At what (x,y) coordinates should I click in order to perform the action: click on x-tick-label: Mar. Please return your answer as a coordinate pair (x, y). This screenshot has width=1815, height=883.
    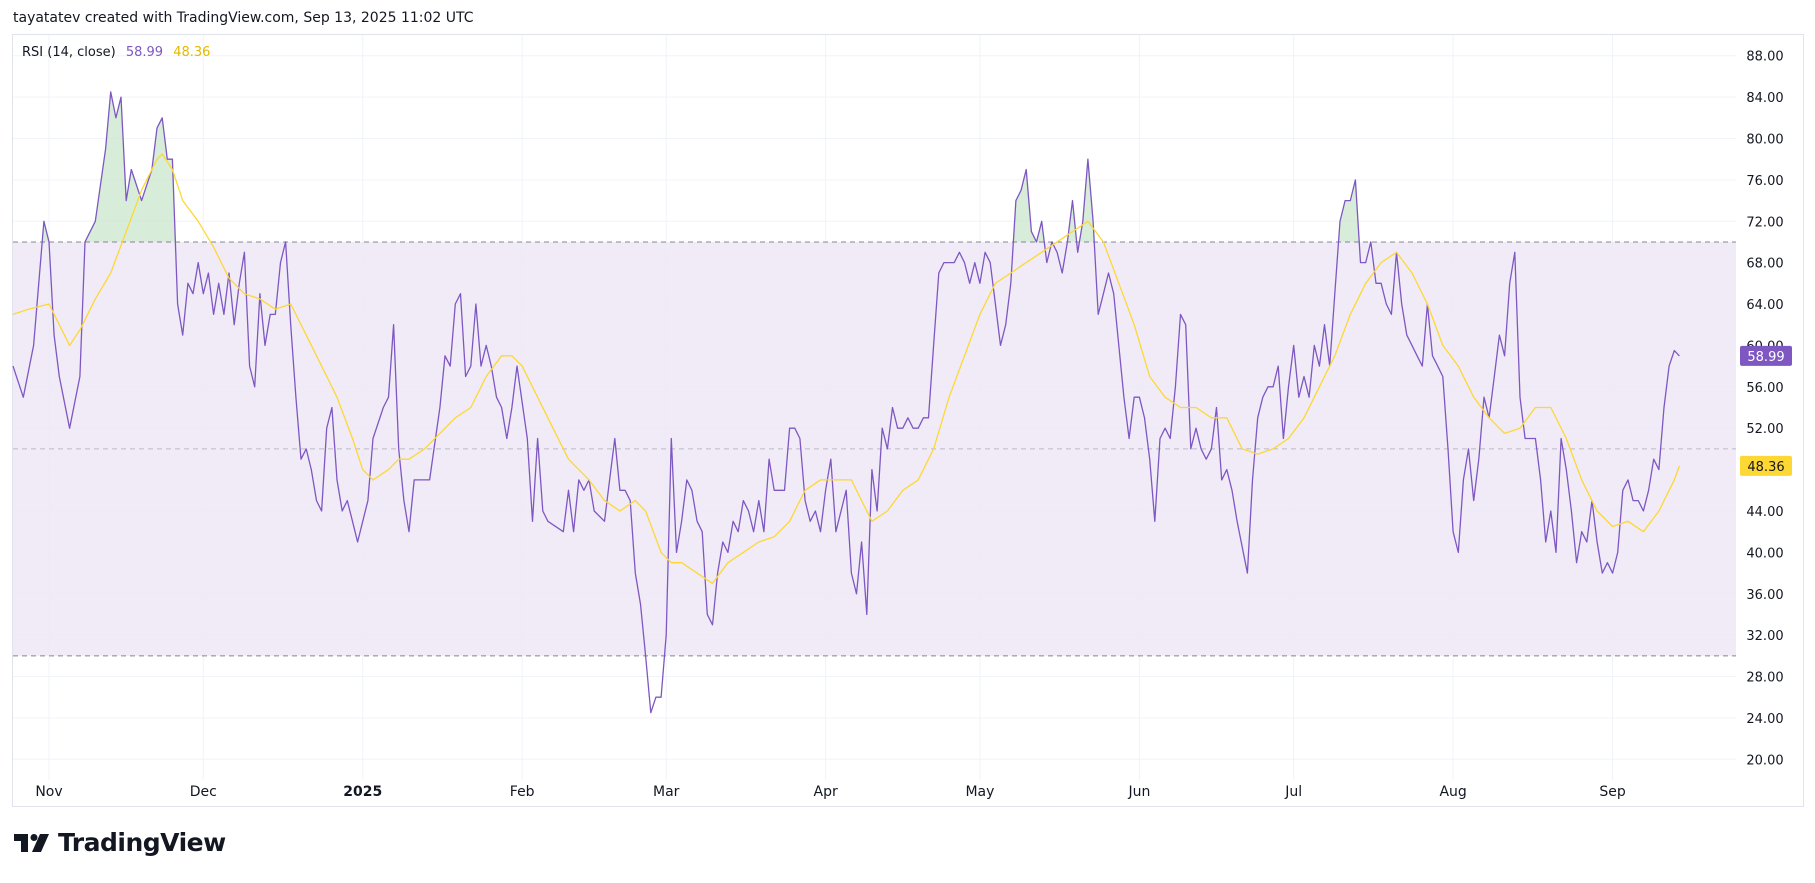
    Looking at the image, I should click on (666, 792).